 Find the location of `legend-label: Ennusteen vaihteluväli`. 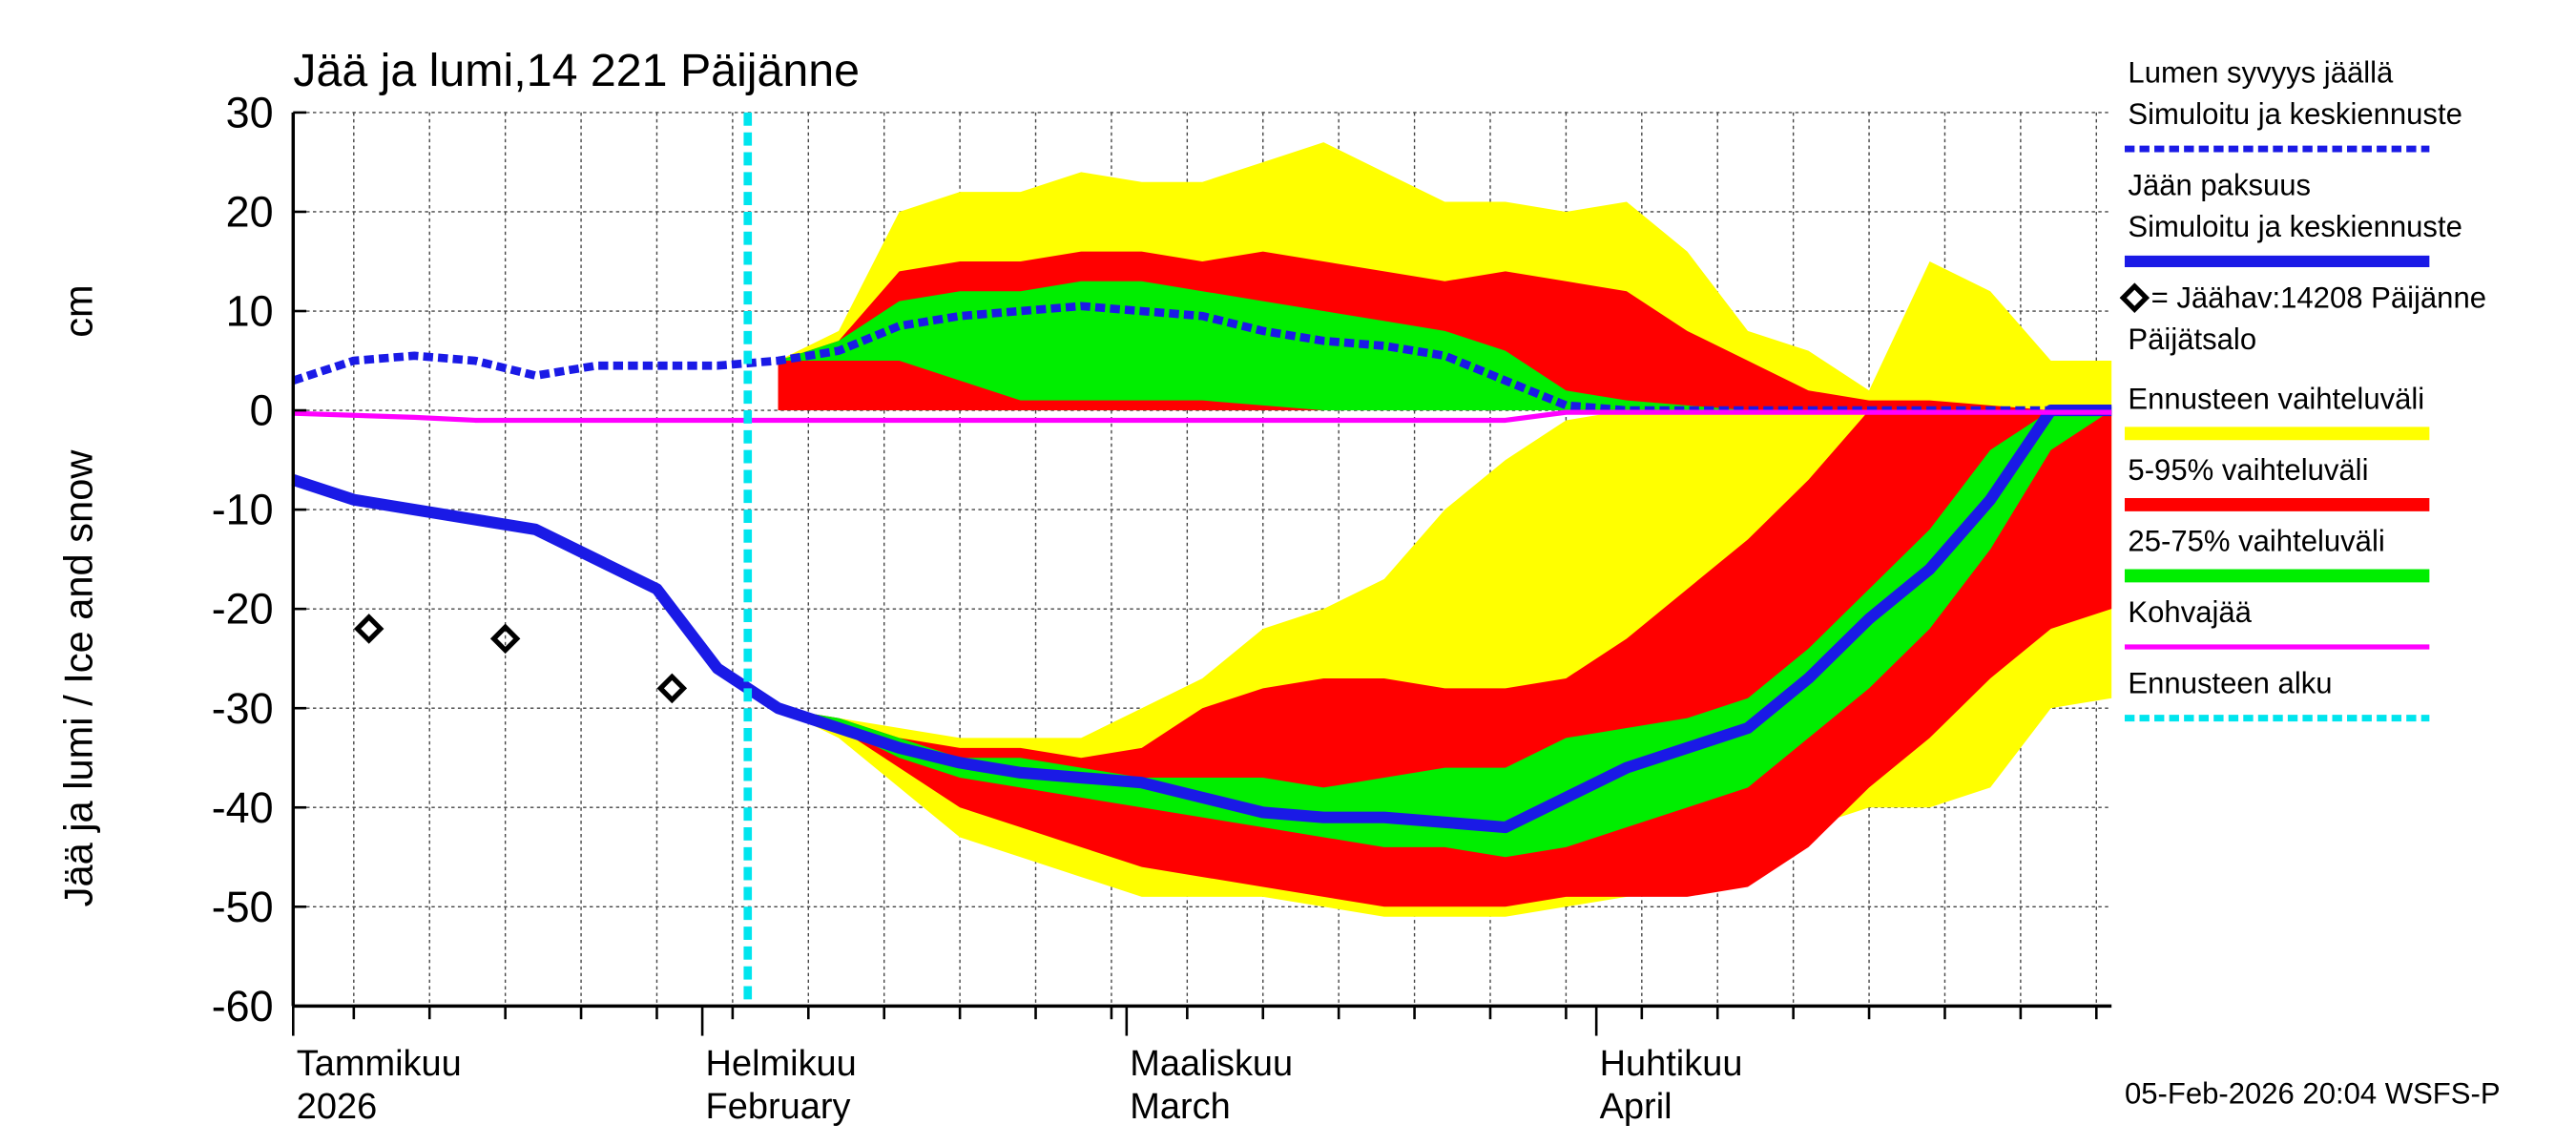

legend-label: Ennusteen vaihteluväli is located at coordinates (2276, 398).